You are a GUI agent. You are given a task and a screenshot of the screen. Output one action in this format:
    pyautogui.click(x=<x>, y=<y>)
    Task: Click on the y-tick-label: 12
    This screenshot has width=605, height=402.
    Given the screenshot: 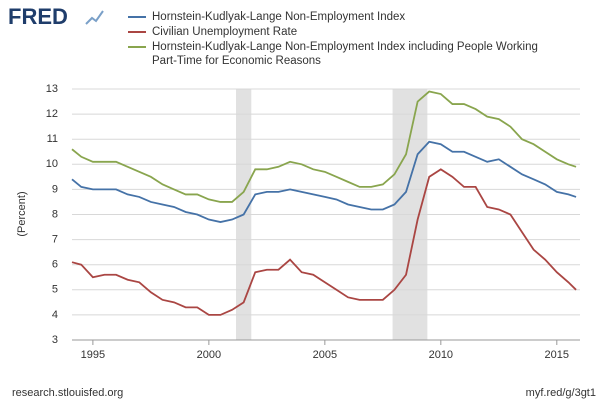 What is the action you would take?
    pyautogui.click(x=52, y=114)
    